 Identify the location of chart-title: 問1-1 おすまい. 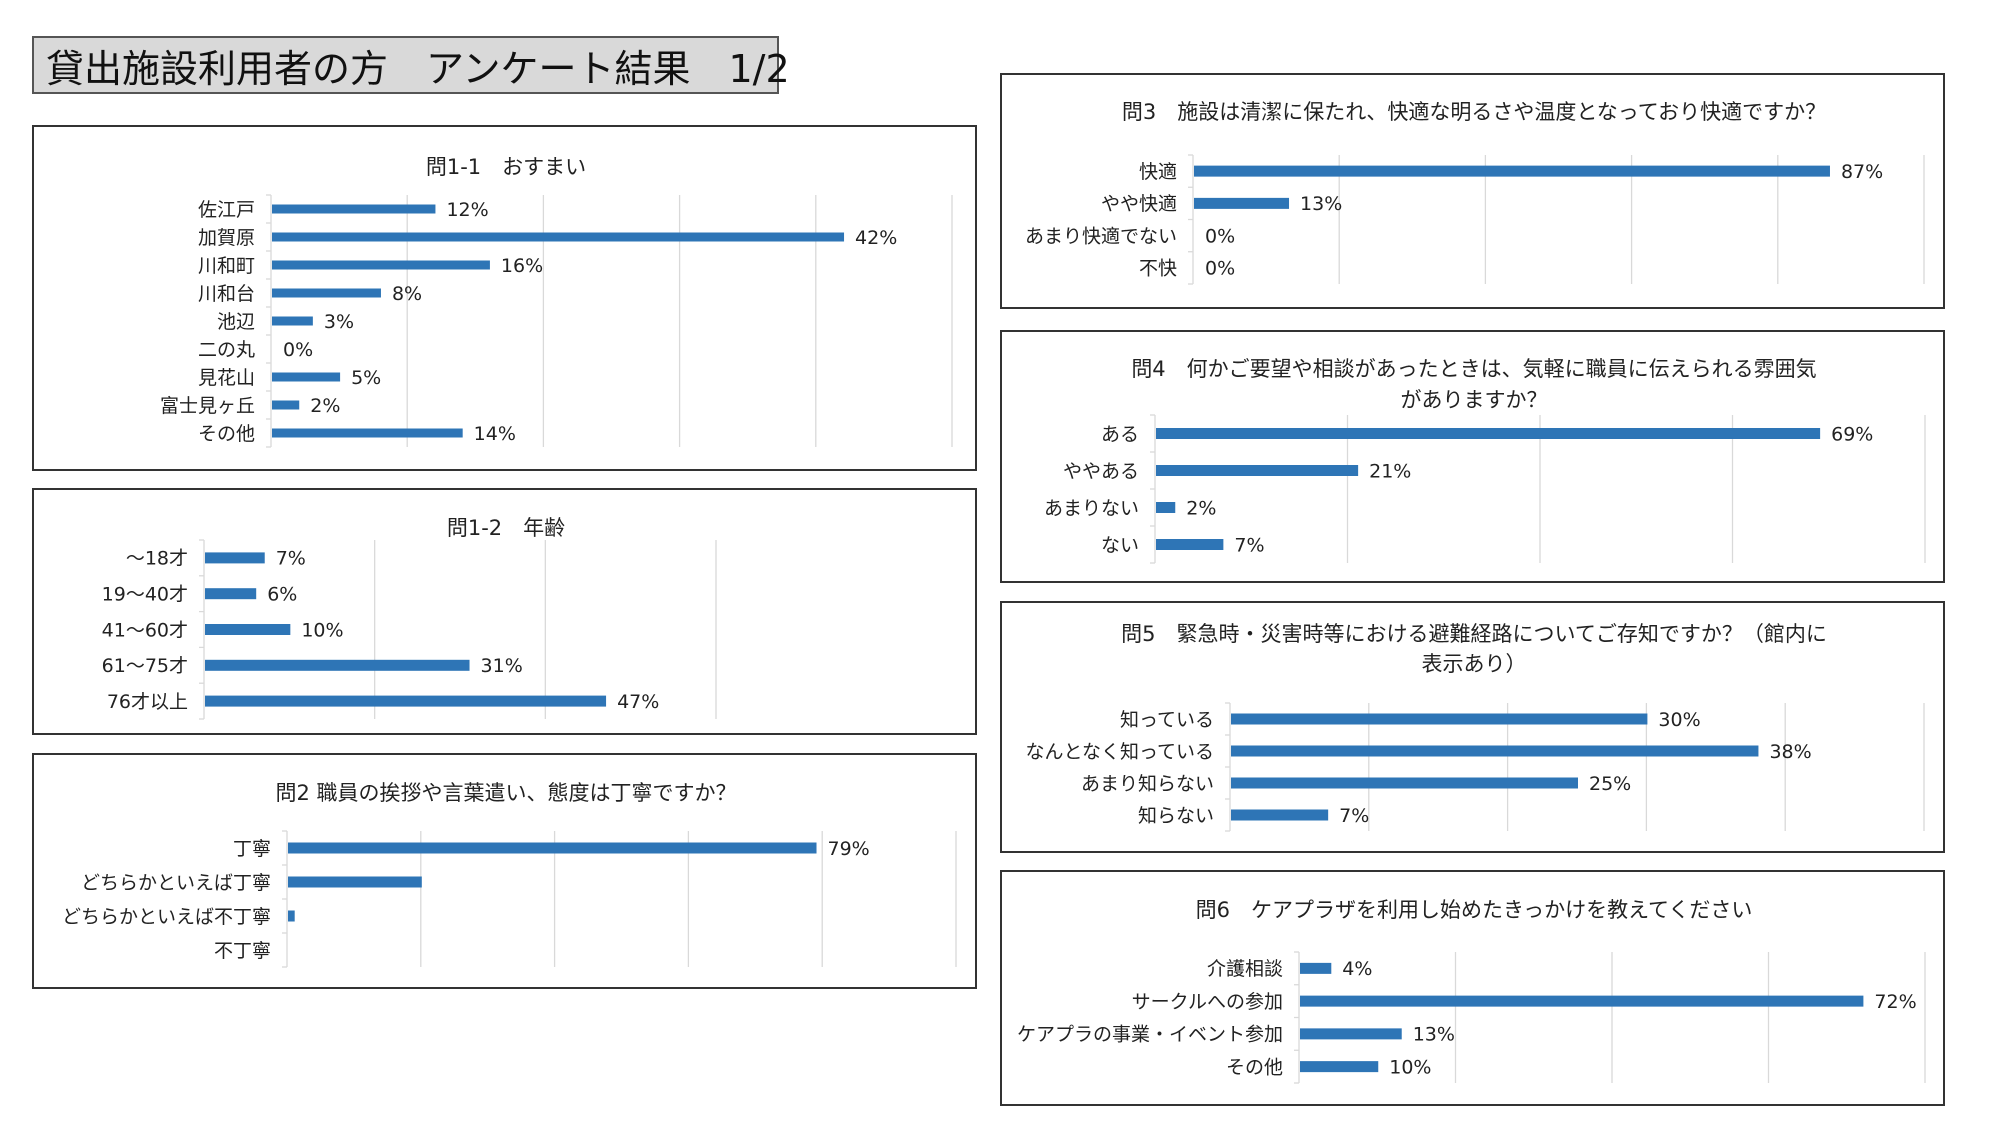
(506, 167).